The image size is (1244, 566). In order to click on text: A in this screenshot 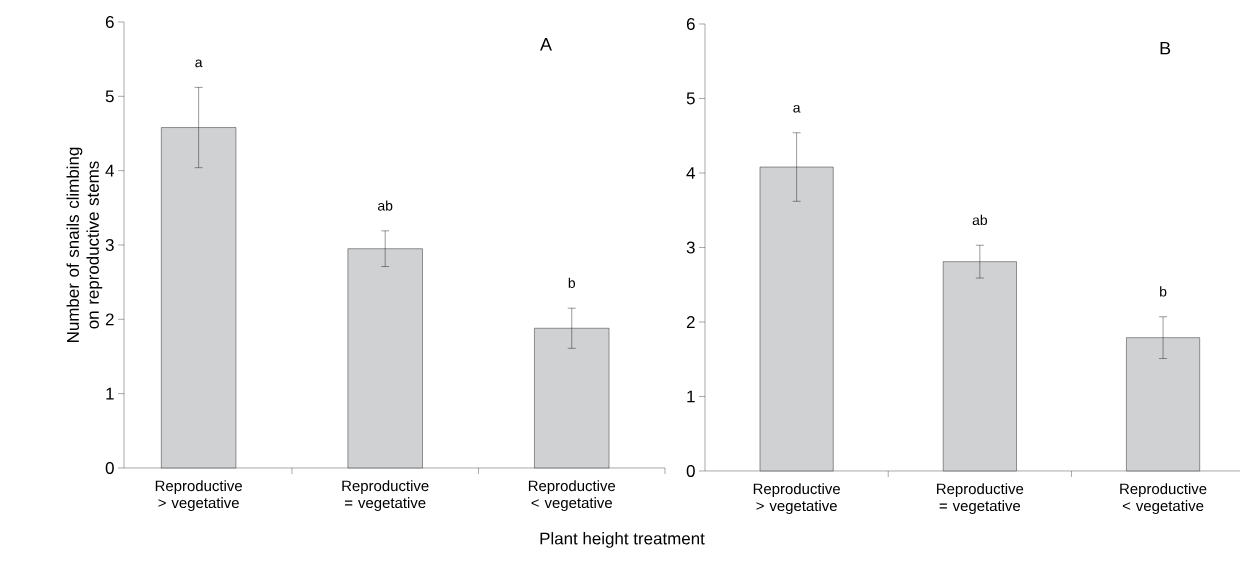, I will do `click(546, 44)`.